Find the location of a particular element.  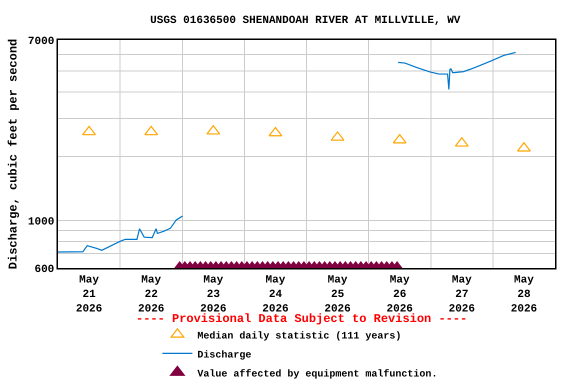

x-tick-label: May 21 2026 is located at coordinates (89, 295).